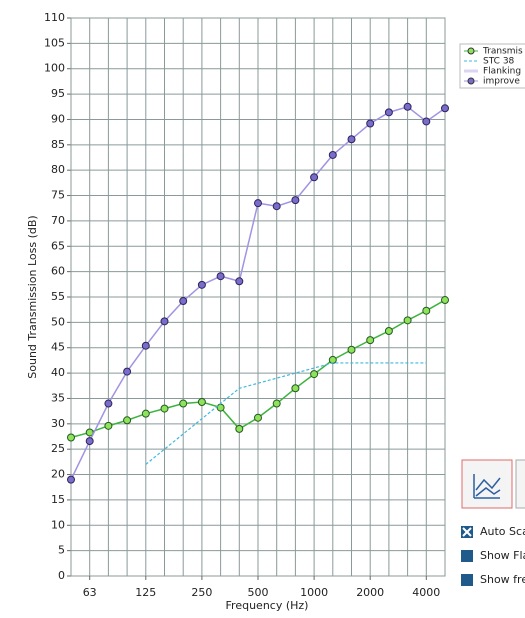 The image size is (525, 618). What do you see at coordinates (58, 372) in the screenshot?
I see `y-tick-label: 40` at bounding box center [58, 372].